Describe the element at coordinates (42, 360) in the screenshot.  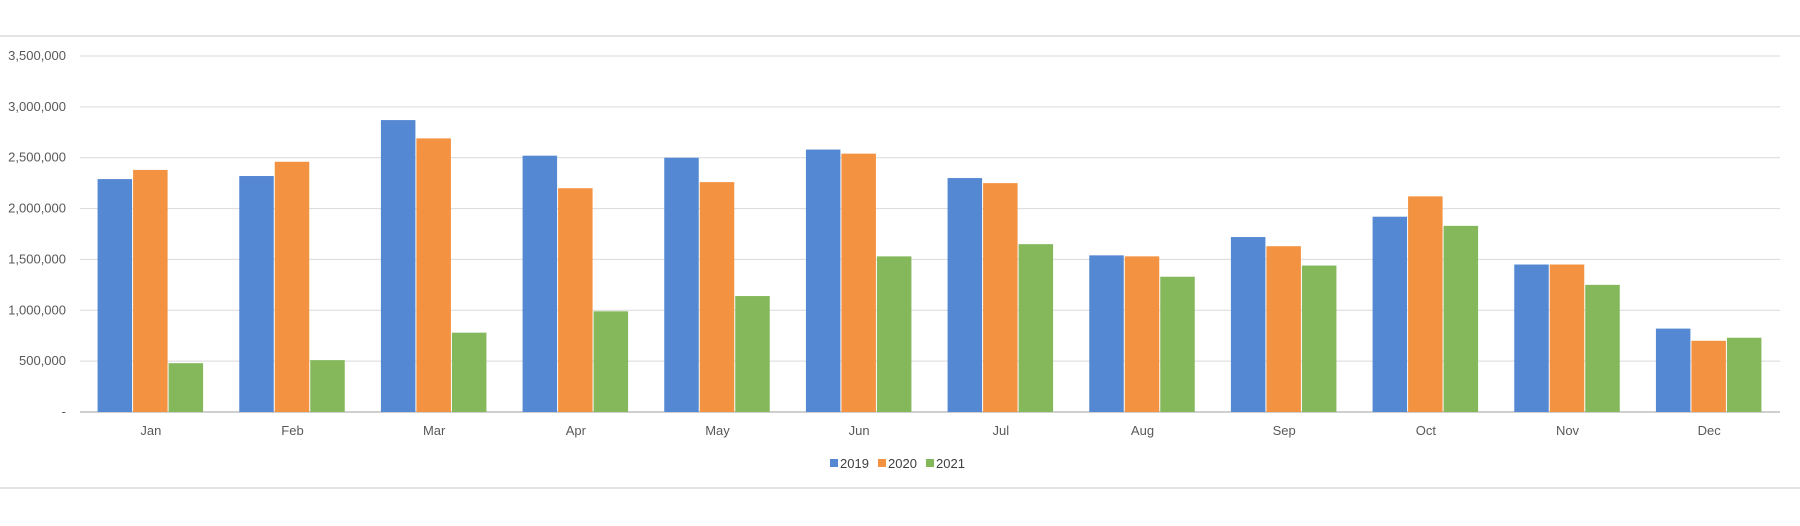
I see `y-tick-label: 500,000` at that location.